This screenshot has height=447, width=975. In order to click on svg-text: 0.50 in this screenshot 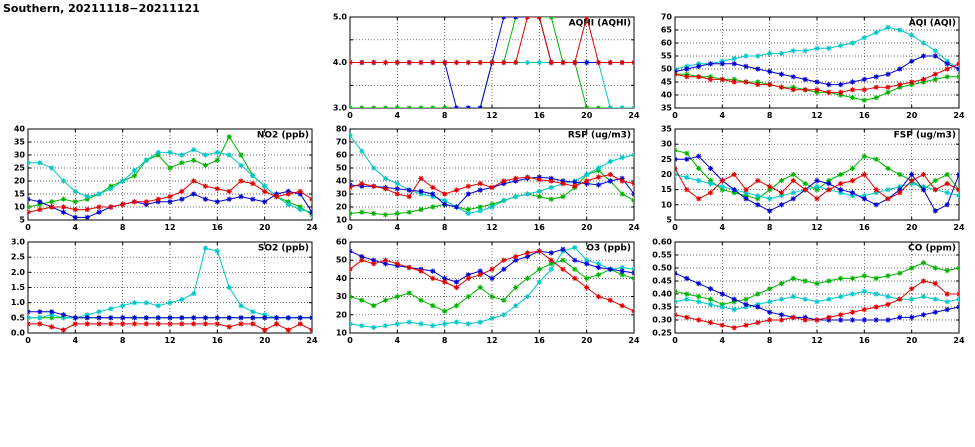, I will do `click(662, 268)`.